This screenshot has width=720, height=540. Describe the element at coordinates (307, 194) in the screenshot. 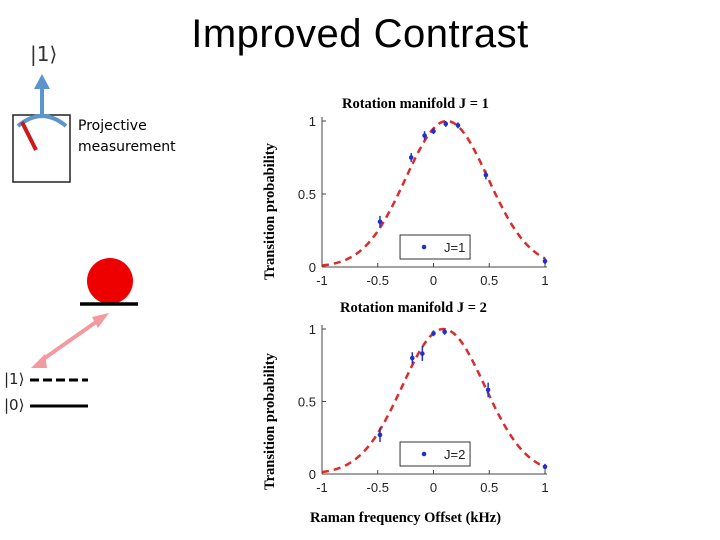

I see `chart1-y-tick-label: 0.5` at that location.